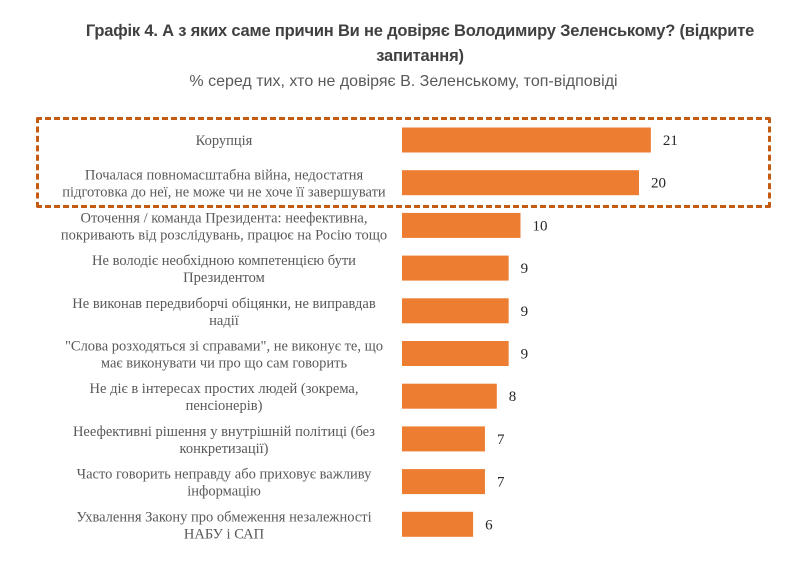 The width and height of the screenshot is (807, 561). Describe the element at coordinates (489, 525) in the screenshot. I see `data-label: 6` at that location.